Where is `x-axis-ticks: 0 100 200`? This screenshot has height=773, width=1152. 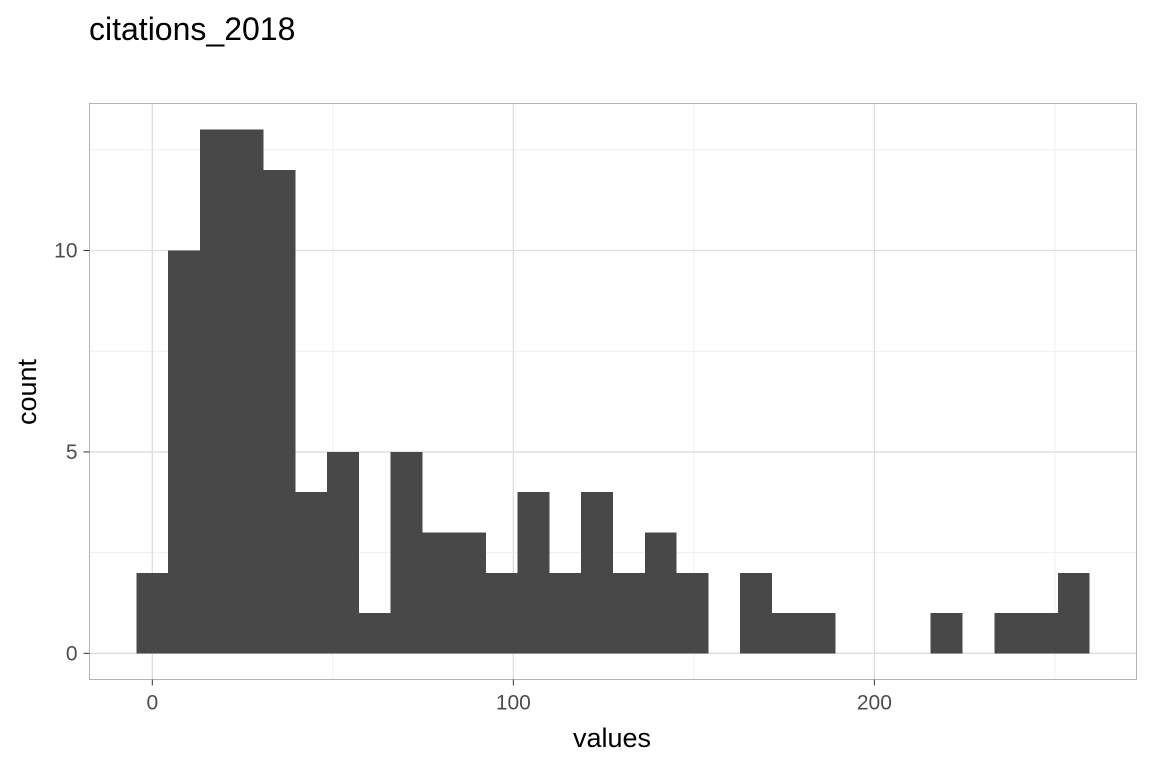 x-axis-ticks: 0 100 200 is located at coordinates (519, 697).